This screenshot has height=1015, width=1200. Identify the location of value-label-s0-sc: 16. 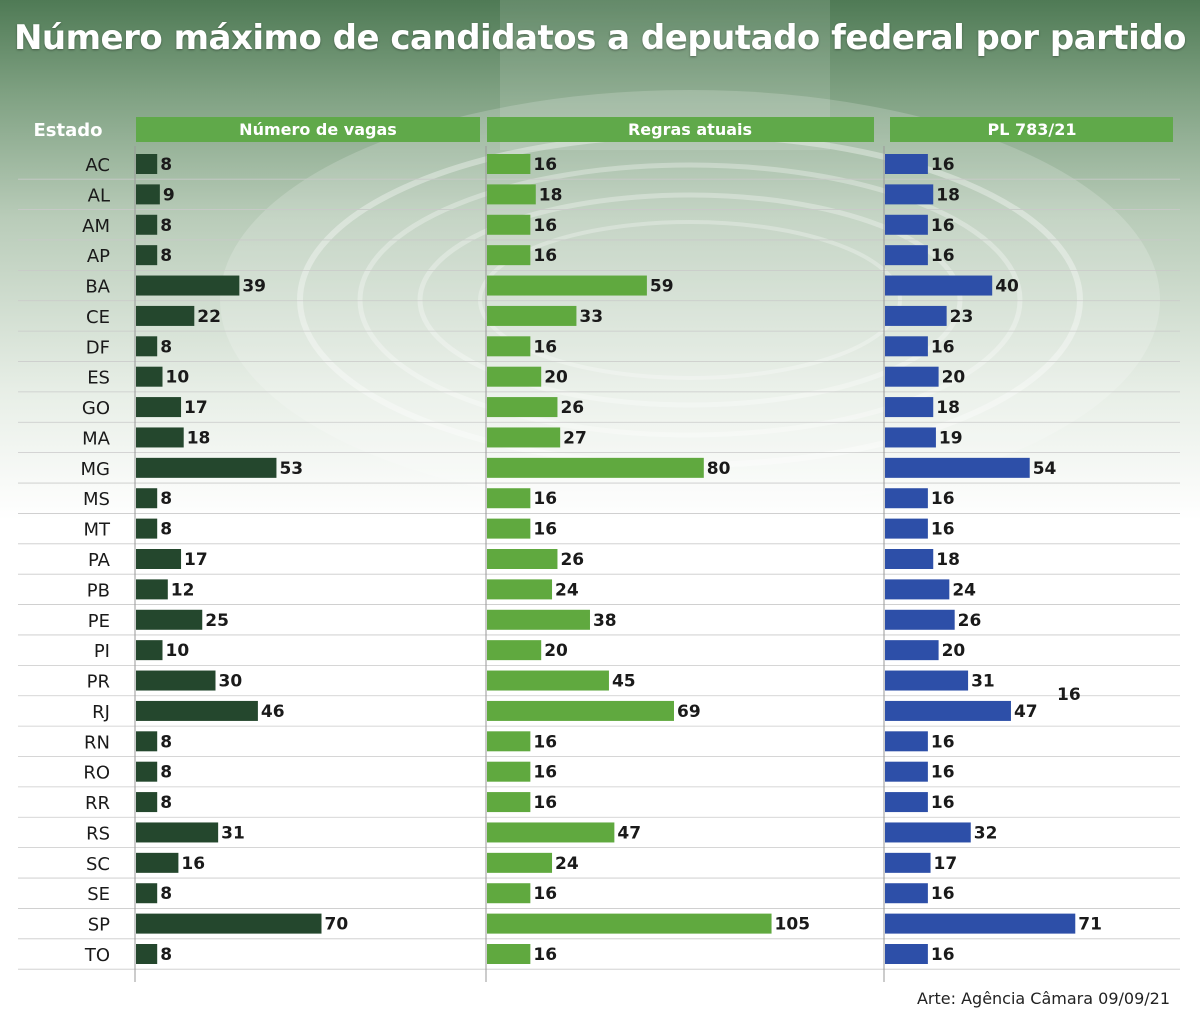
(193, 864).